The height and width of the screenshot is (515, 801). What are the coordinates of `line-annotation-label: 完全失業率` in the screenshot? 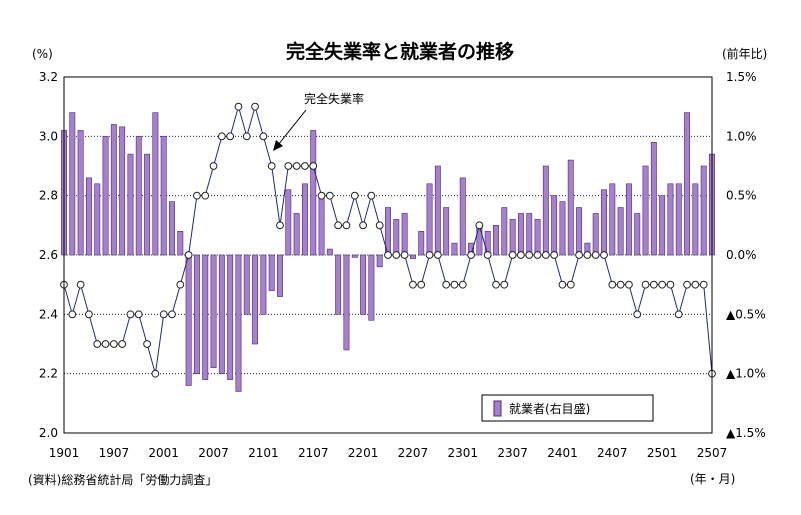 It's located at (334, 98).